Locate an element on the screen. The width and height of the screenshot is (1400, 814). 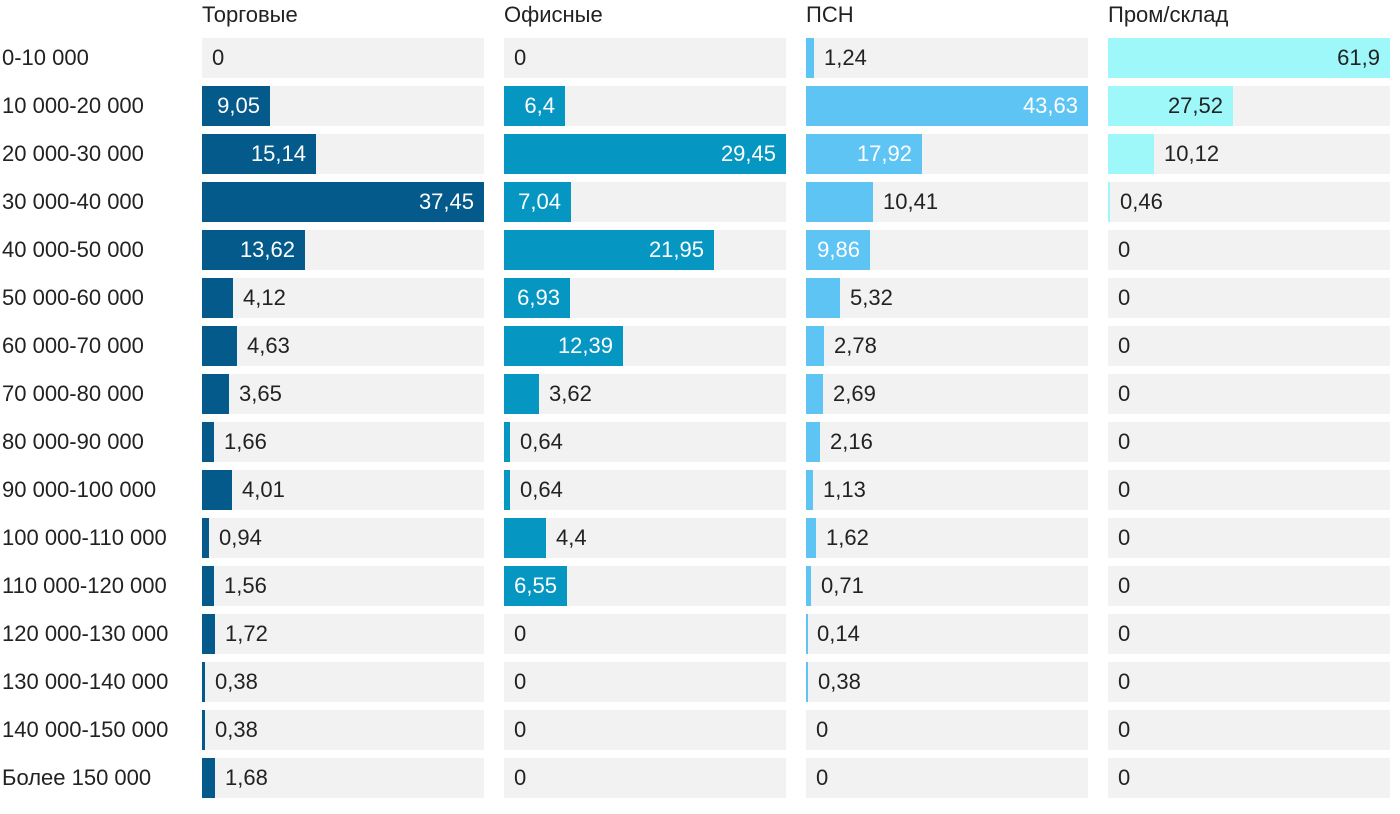
value-label: 0,38 is located at coordinates (236, 681).